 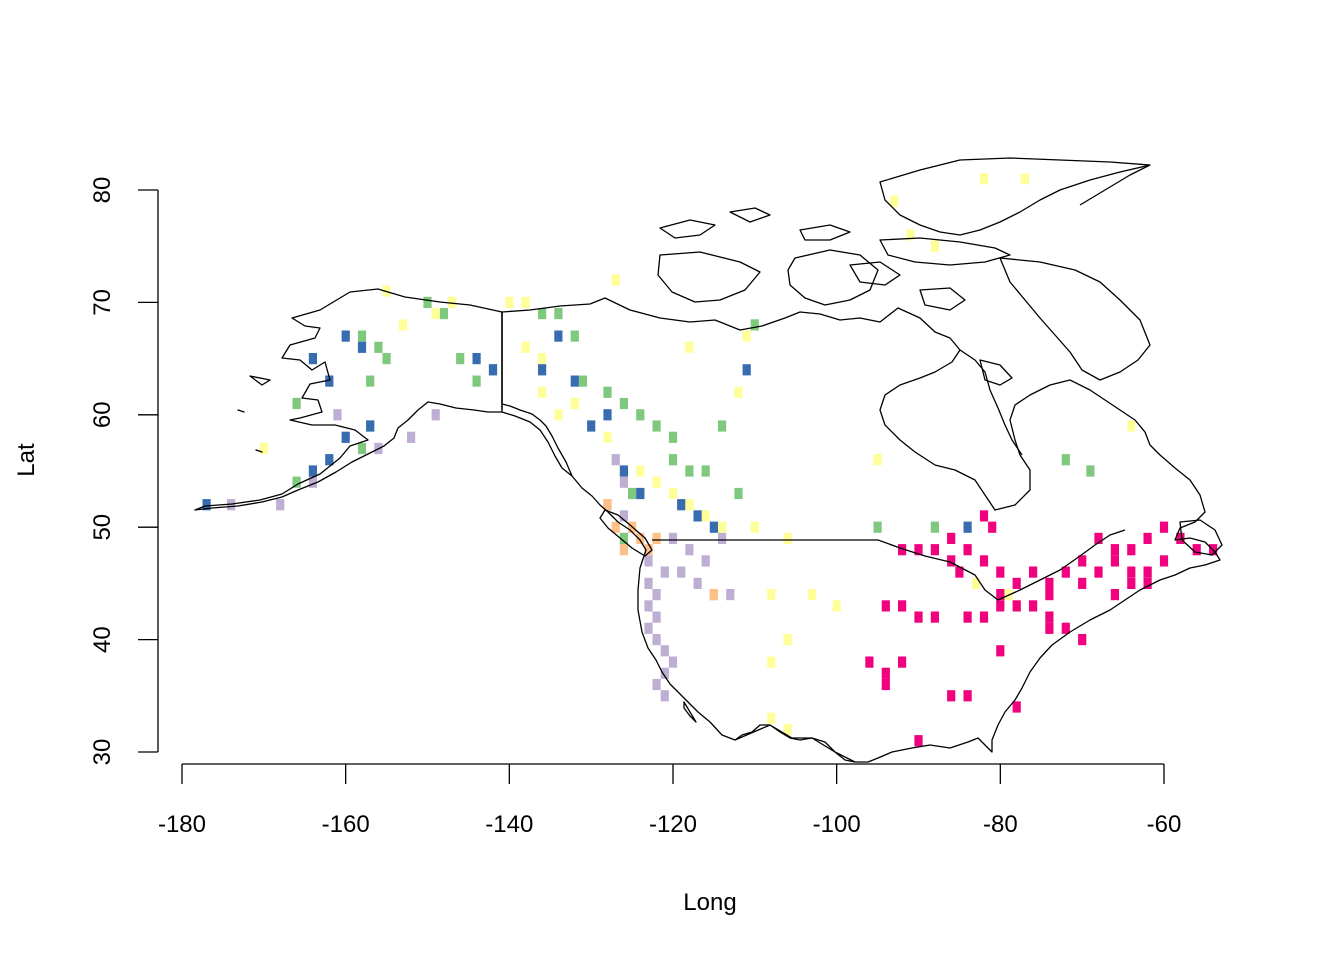 I want to click on greenland-edge, so click(x=1115, y=185).